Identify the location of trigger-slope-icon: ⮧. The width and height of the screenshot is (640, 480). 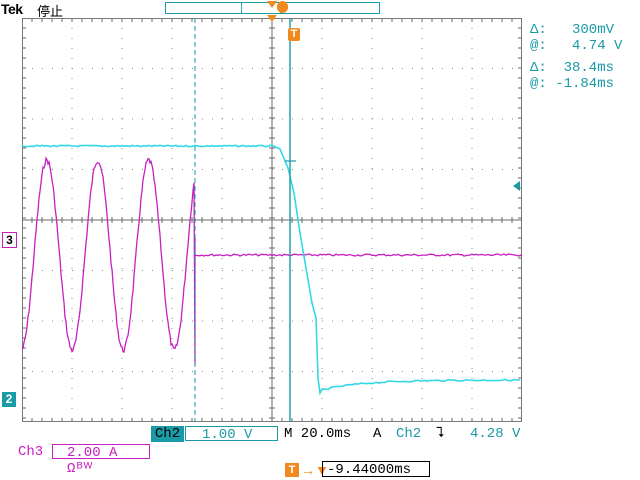
(440, 434).